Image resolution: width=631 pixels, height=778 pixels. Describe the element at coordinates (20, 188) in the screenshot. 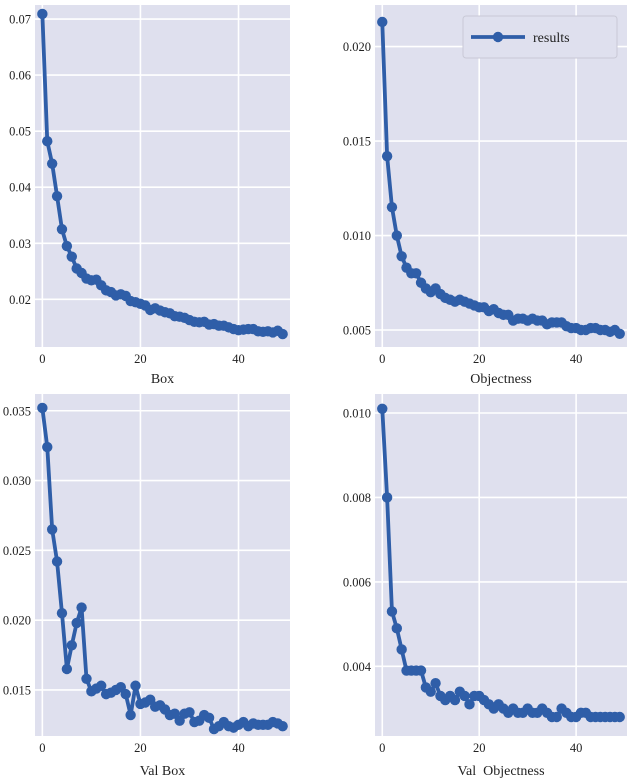

I see `y-tick-label: 0.04` at that location.